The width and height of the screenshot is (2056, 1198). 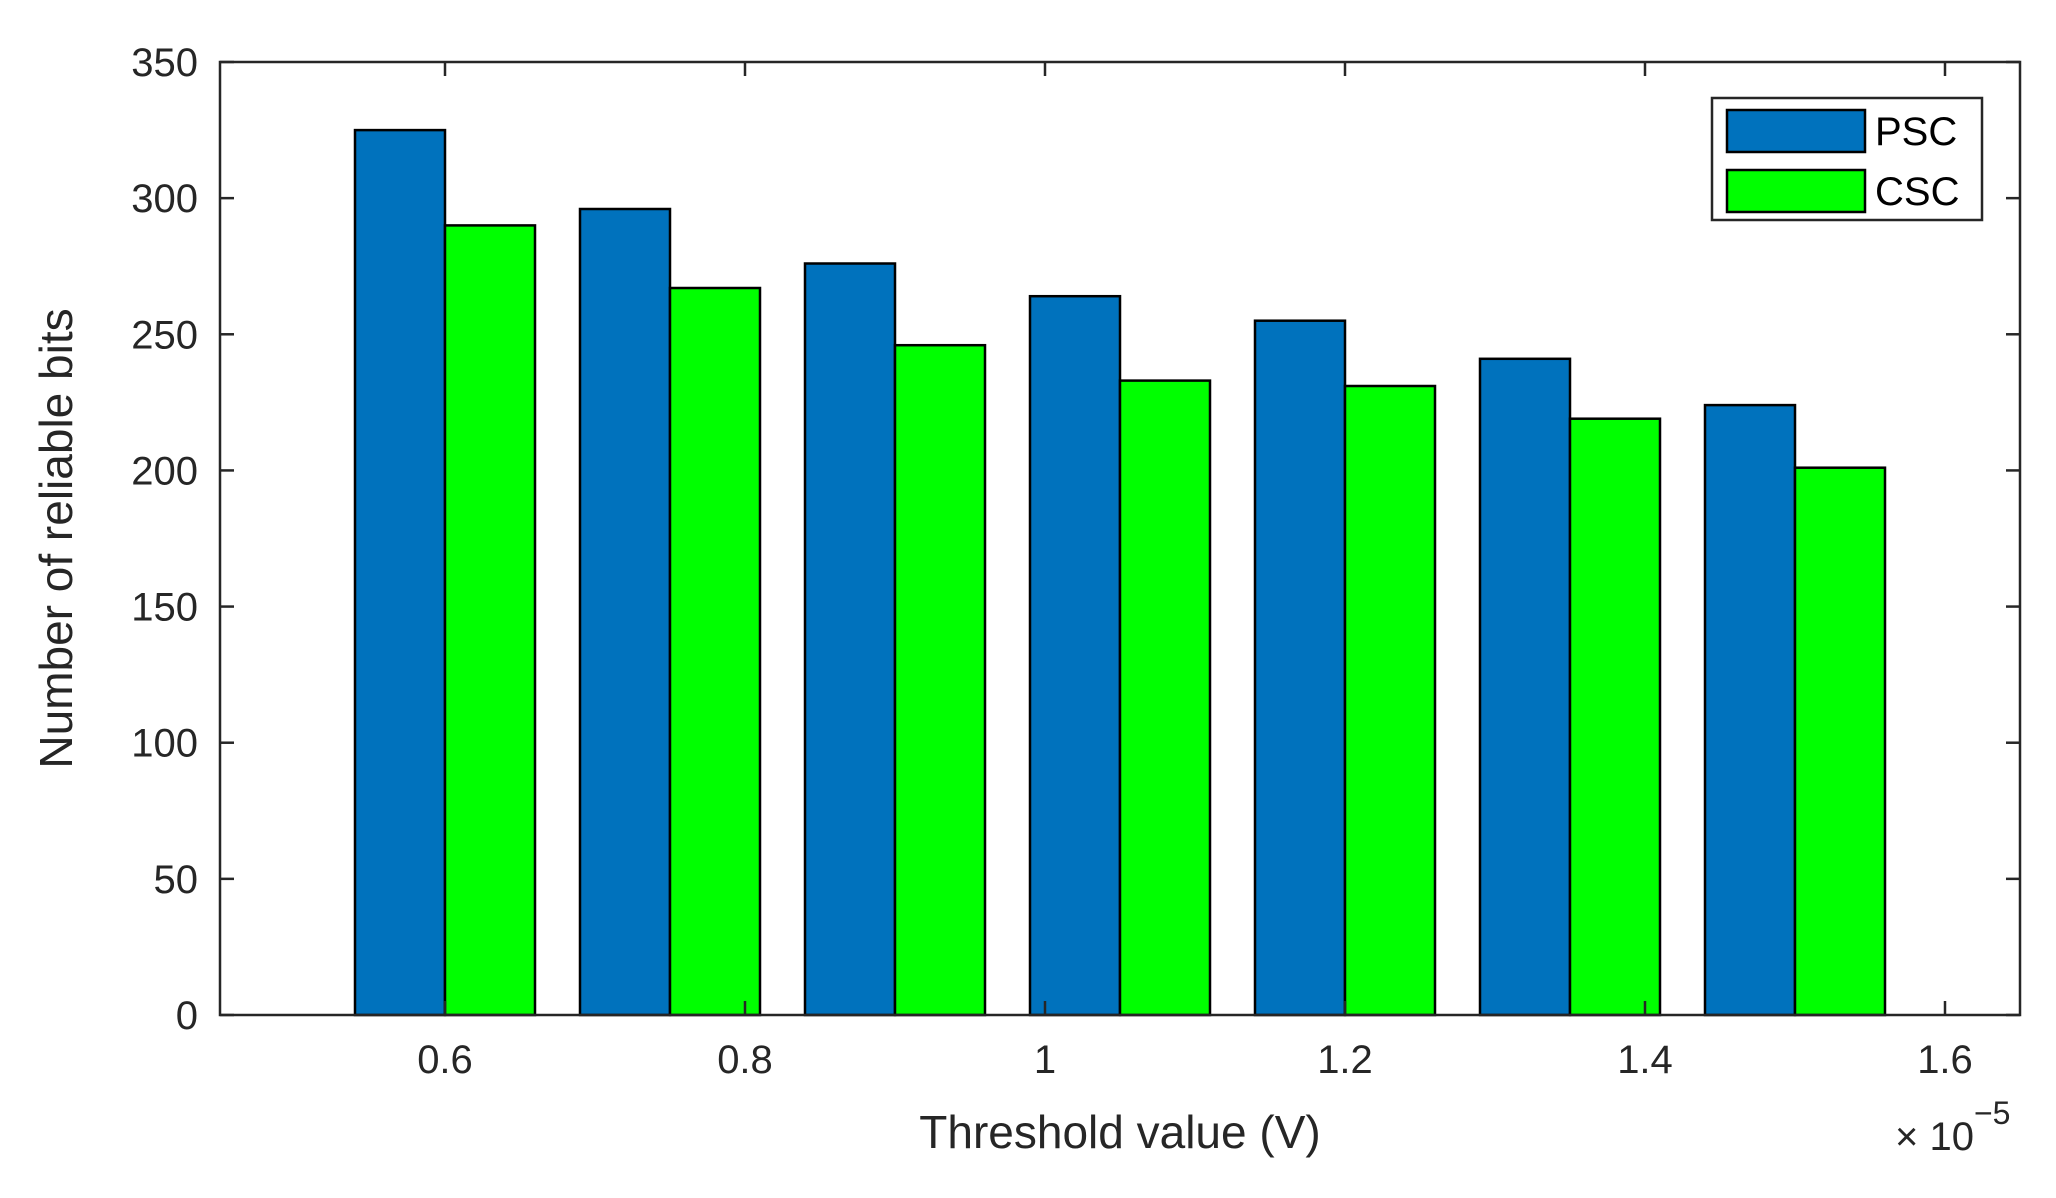 I want to click on legend-swatch-csc, so click(x=1796, y=191).